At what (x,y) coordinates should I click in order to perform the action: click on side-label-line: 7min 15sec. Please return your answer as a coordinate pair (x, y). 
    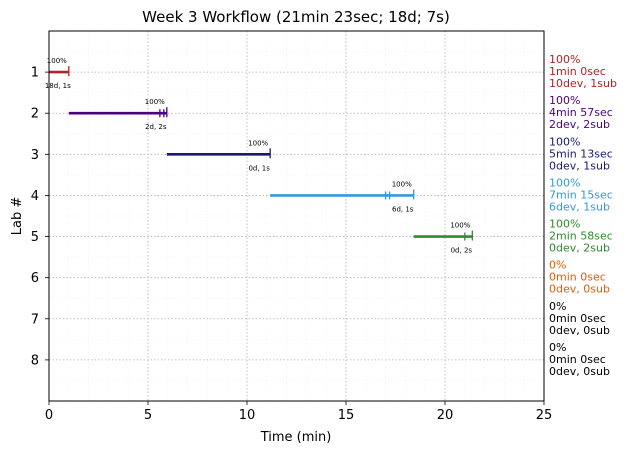
    Looking at the image, I should click on (581, 194).